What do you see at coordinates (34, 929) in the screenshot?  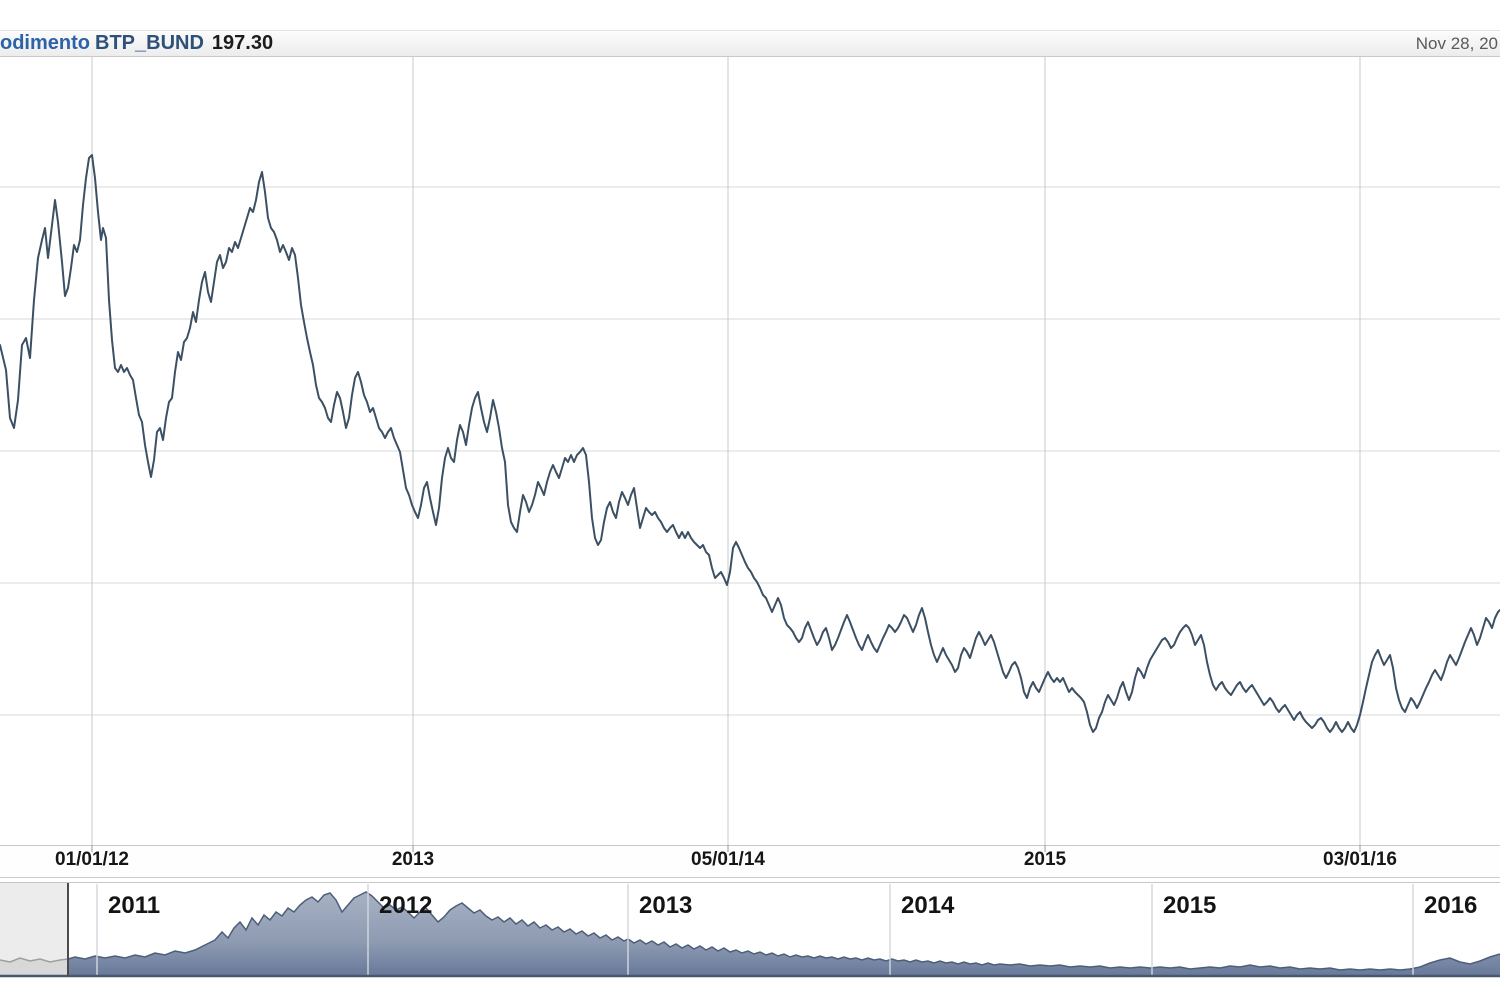 I see `navigator-unselected-mask` at bounding box center [34, 929].